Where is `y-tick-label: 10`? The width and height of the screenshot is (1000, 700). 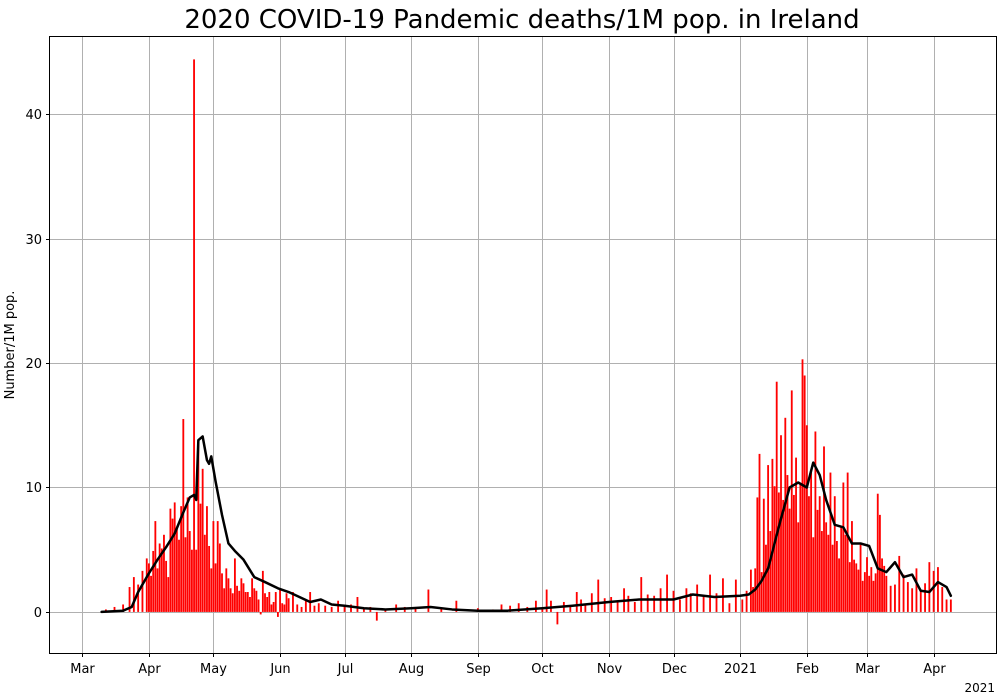 y-tick-label: 10 is located at coordinates (33, 488).